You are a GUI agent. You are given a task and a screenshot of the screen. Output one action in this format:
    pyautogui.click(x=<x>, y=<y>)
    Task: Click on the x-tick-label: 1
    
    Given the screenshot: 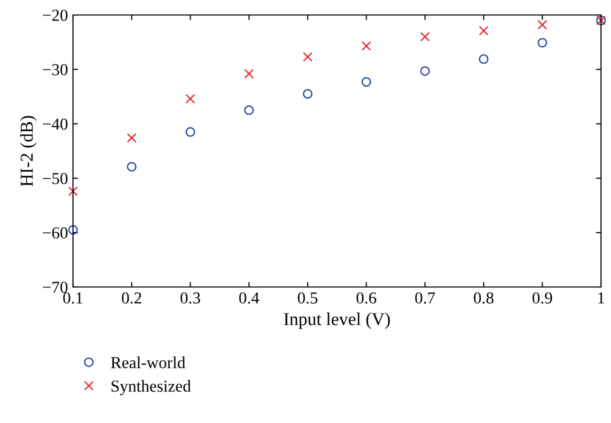 What is the action you would take?
    pyautogui.click(x=601, y=298)
    